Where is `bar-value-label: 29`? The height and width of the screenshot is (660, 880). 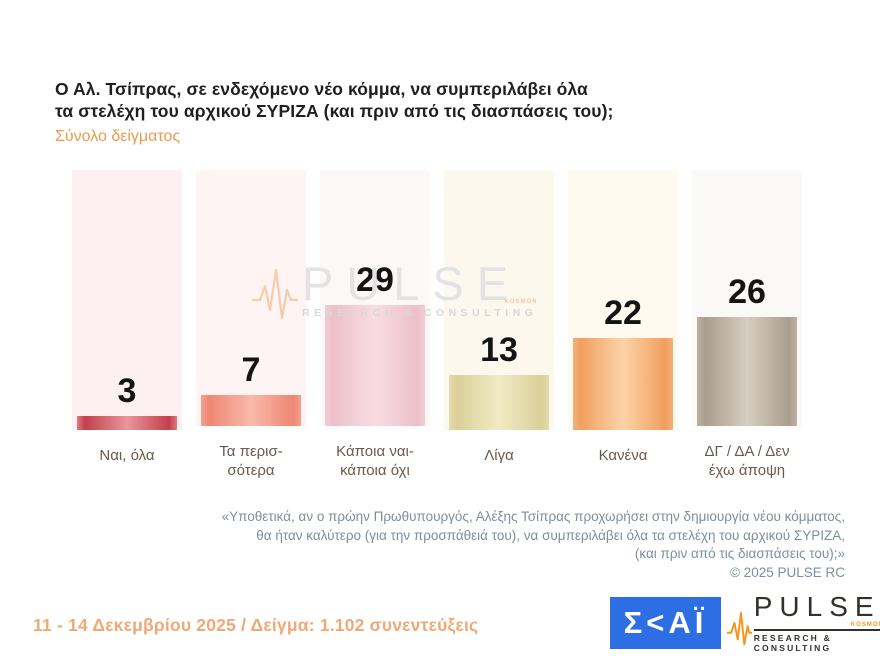 bar-value-label: 29 is located at coordinates (375, 280).